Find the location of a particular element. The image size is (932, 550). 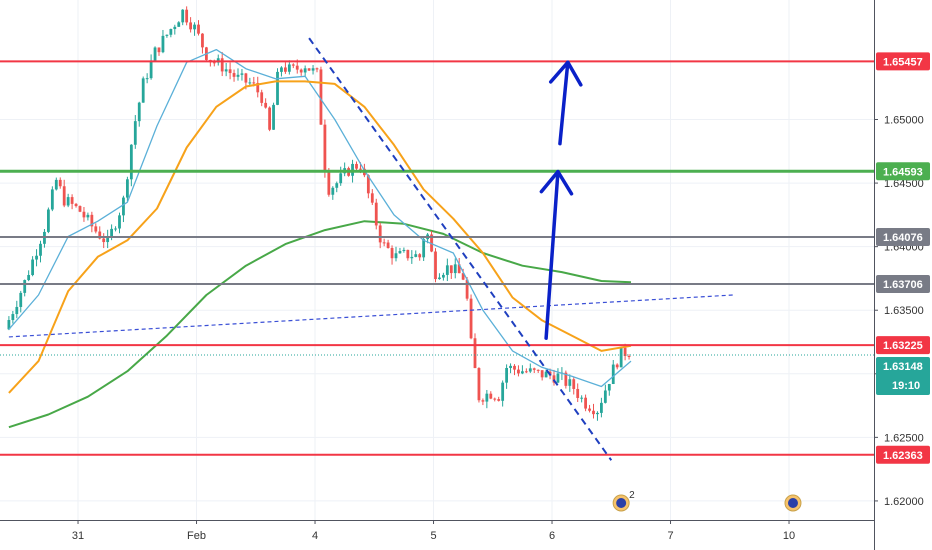

event-marker-1: 2 is located at coordinates (623, 501).